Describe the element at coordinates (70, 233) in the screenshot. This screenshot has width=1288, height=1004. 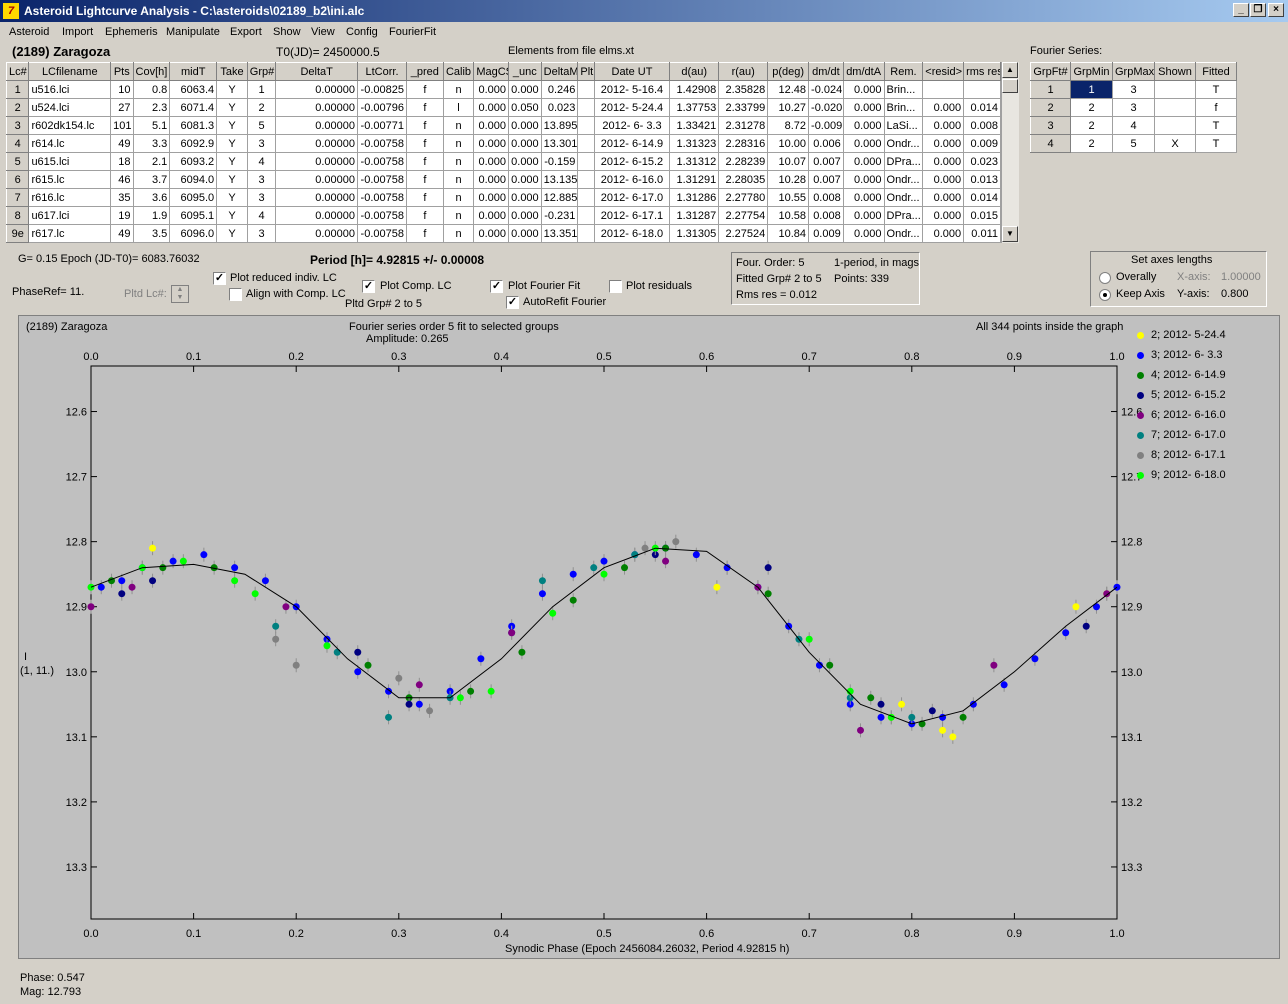
I see `lc-cell: r617.lc` at that location.